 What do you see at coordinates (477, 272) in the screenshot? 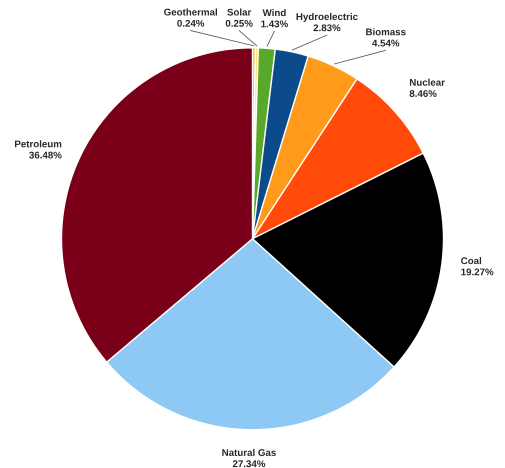
I see `data-label: 19.27%` at bounding box center [477, 272].